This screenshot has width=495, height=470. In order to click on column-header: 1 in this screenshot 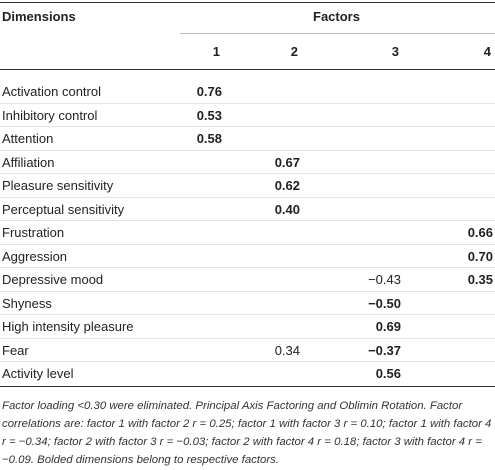, I will do `click(216, 51)`.